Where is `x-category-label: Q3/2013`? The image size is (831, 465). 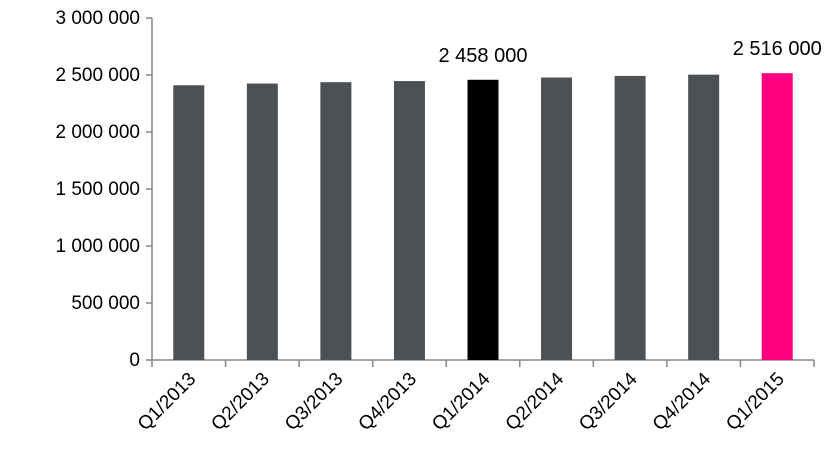
x-category-label: Q3/2013 is located at coordinates (314, 402).